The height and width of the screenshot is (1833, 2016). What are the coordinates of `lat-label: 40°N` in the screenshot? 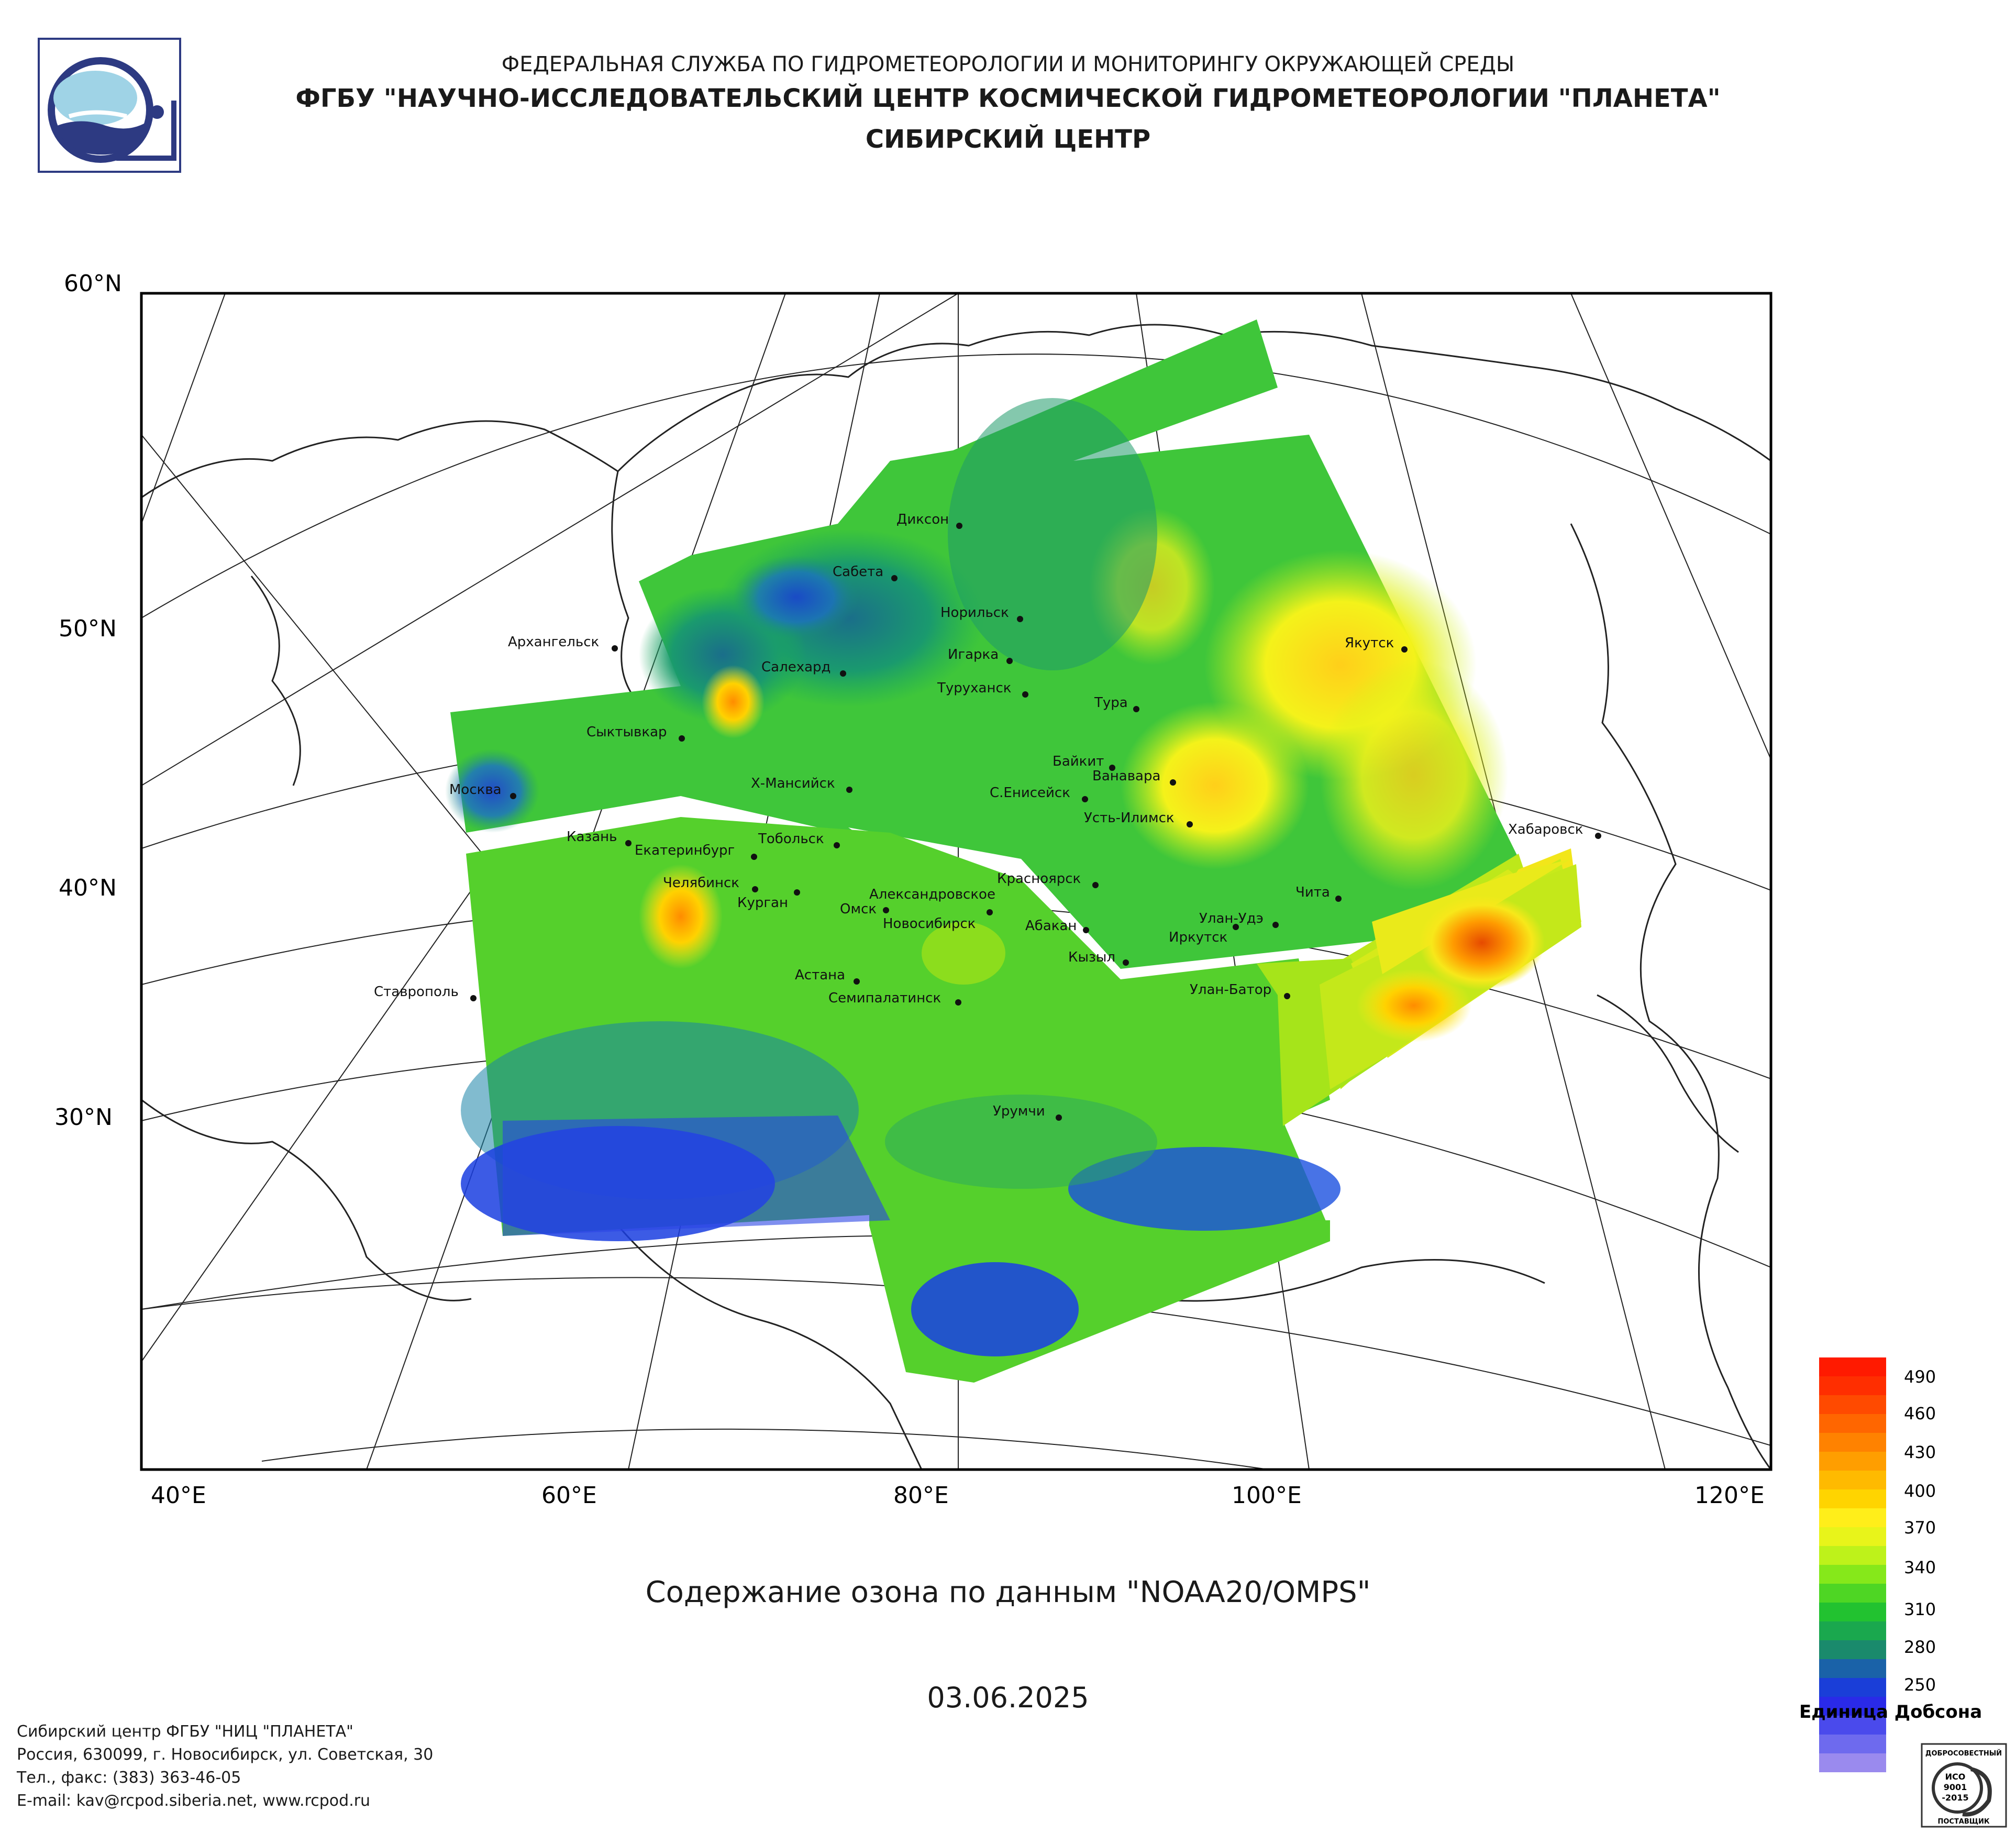 It's located at (88, 888).